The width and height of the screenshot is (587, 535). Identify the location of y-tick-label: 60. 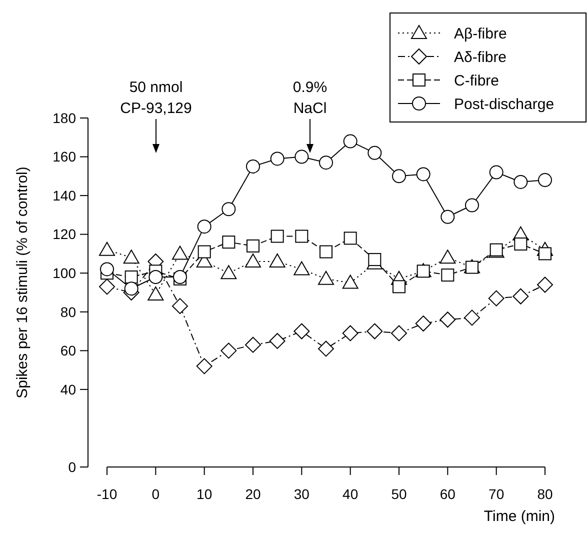
(68, 350).